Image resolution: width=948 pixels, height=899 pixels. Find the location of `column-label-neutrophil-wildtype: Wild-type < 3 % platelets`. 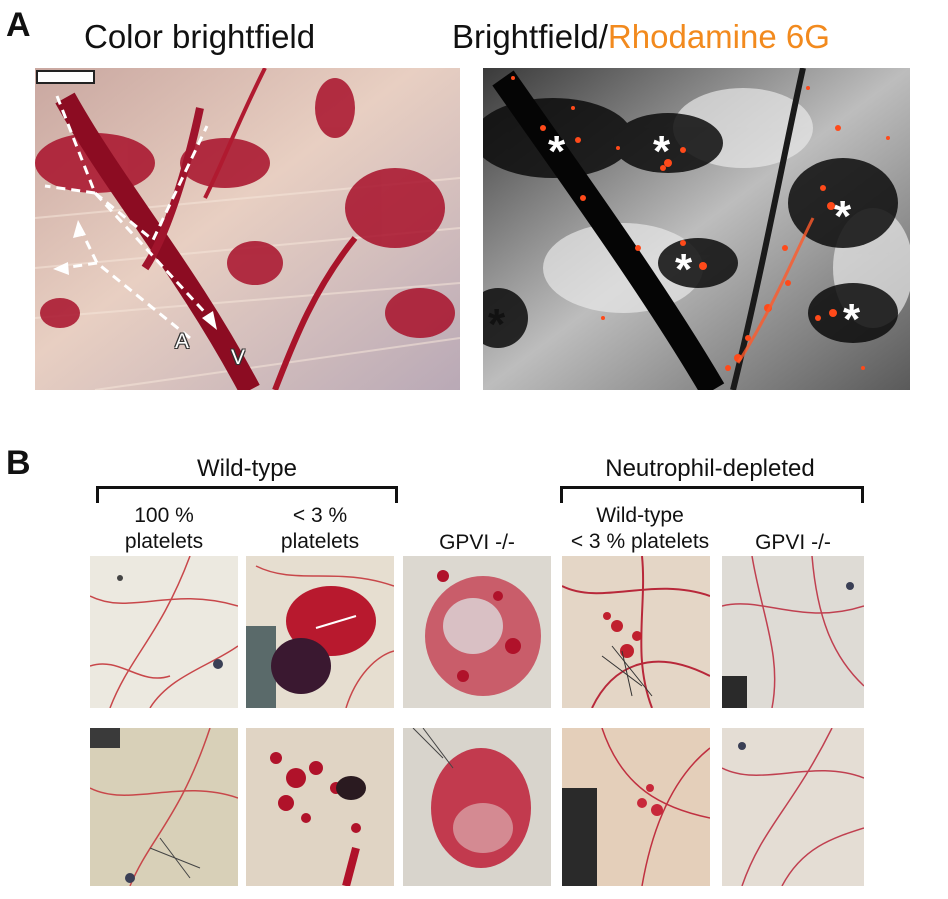

column-label-neutrophil-wildtype: Wild-type < 3 % platelets is located at coordinates (640, 529).